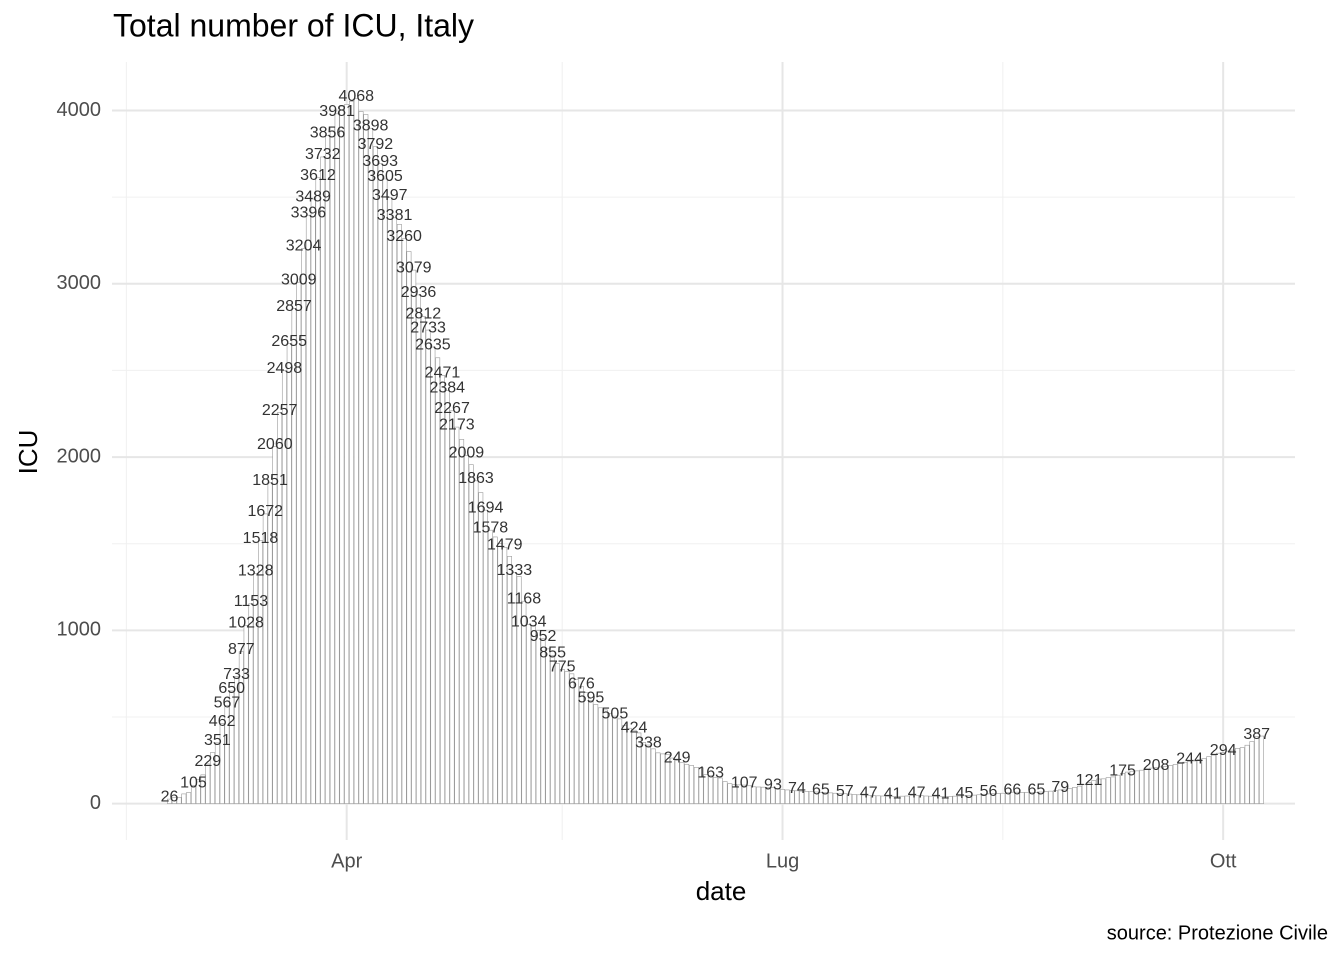 The image size is (1344, 960). Describe the element at coordinates (395, 215) in the screenshot. I see `data-label: 3381` at that location.